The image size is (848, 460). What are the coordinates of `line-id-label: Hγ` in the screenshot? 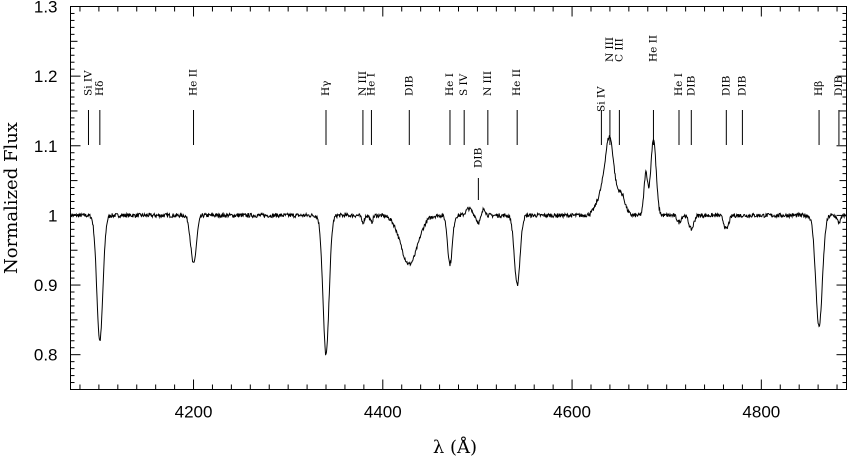 It's located at (326, 88).